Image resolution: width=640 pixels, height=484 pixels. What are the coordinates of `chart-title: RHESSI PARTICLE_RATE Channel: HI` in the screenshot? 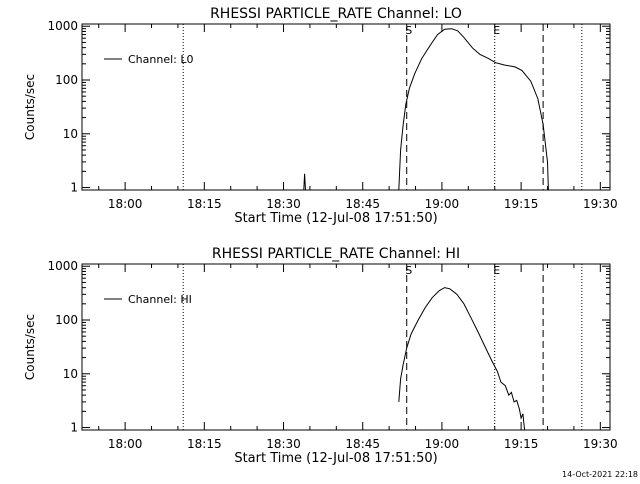 It's located at (336, 254).